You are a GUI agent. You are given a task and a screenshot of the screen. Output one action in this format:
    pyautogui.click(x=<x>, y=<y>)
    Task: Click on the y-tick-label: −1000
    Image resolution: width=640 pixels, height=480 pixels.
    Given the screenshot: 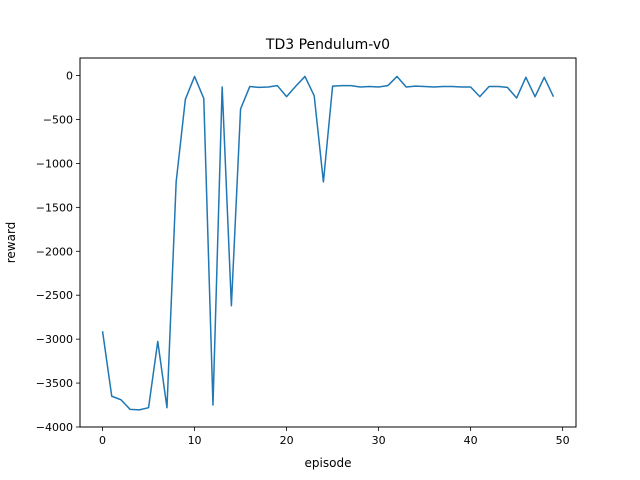 What is the action you would take?
    pyautogui.click(x=54, y=163)
    